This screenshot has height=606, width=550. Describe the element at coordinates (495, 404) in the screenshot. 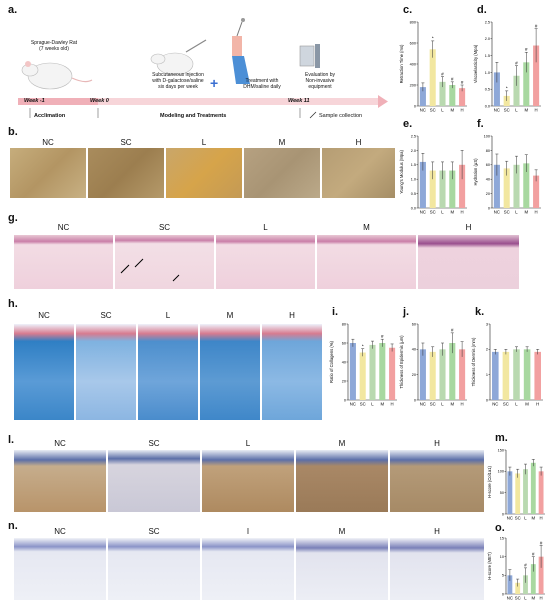

I see `chart-k-xtick-label: NC` at that location.